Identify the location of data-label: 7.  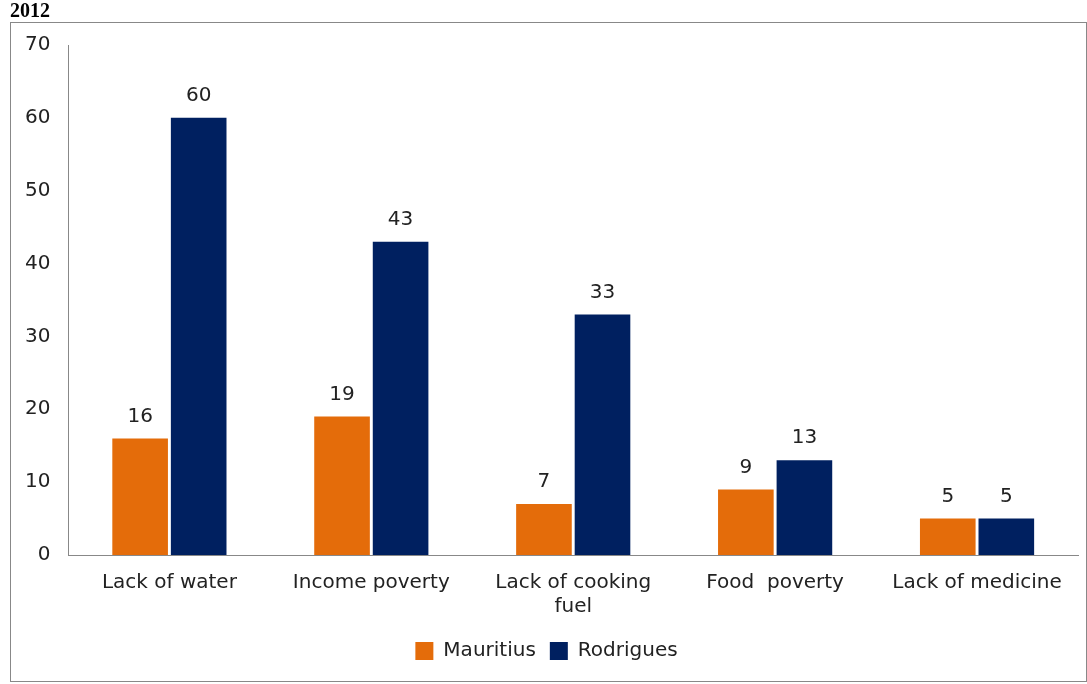
(544, 480).